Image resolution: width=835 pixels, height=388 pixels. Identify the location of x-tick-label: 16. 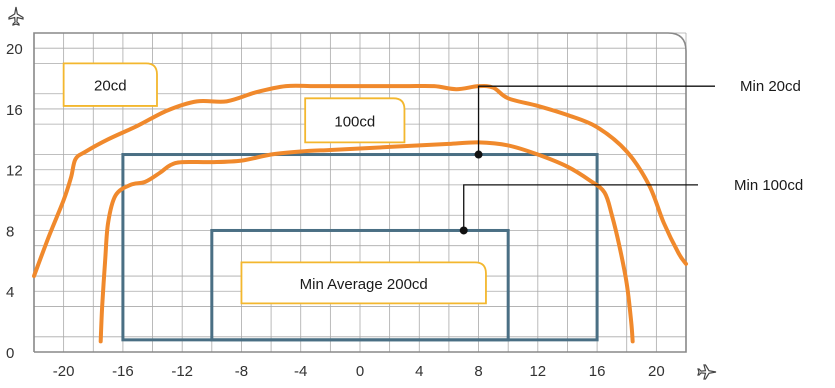
(597, 371).